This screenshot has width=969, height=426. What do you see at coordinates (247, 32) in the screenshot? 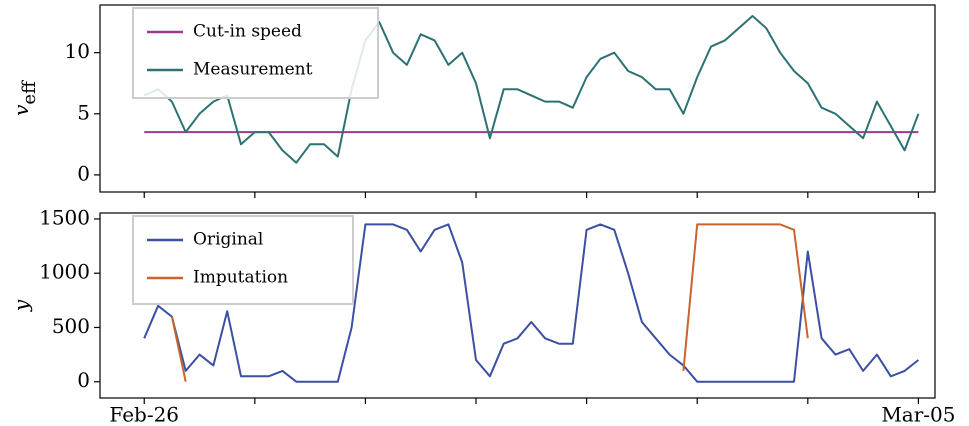
I see `legend-label: Cut-in speed` at bounding box center [247, 32].